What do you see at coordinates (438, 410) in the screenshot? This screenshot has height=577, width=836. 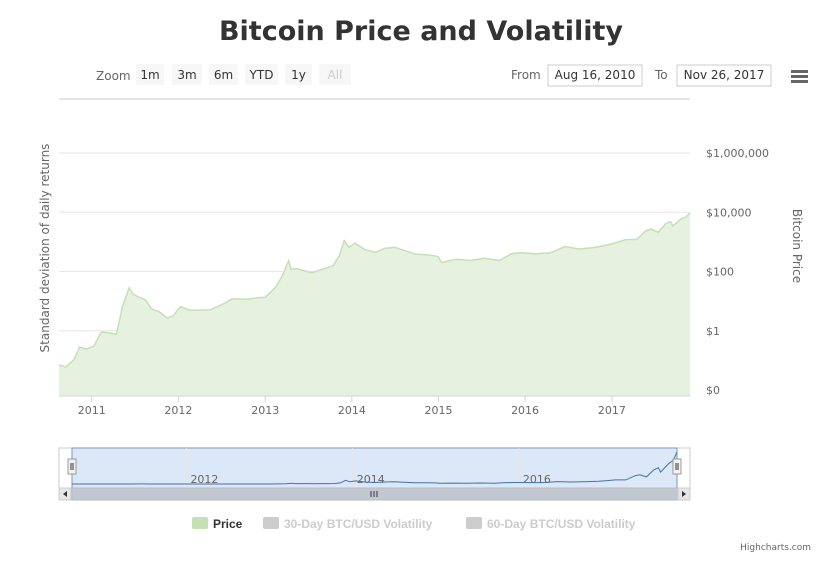 I see `x-tick-label: 2015` at bounding box center [438, 410].